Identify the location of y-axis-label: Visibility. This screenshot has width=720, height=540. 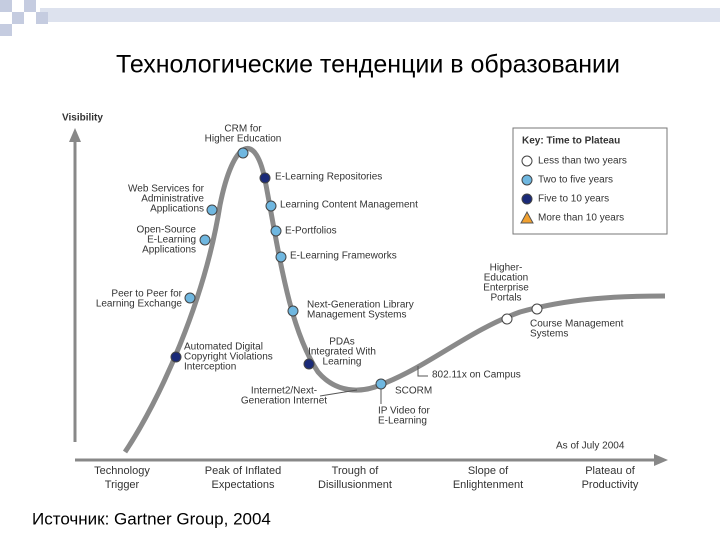
(82, 118).